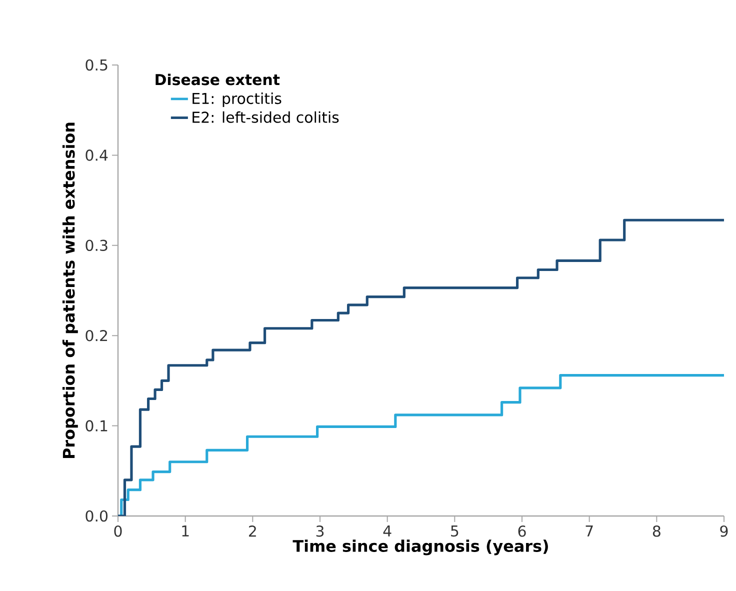 Image resolution: width=736 pixels, height=591 pixels. I want to click on y-tick-label: 0.5, so click(97, 65).